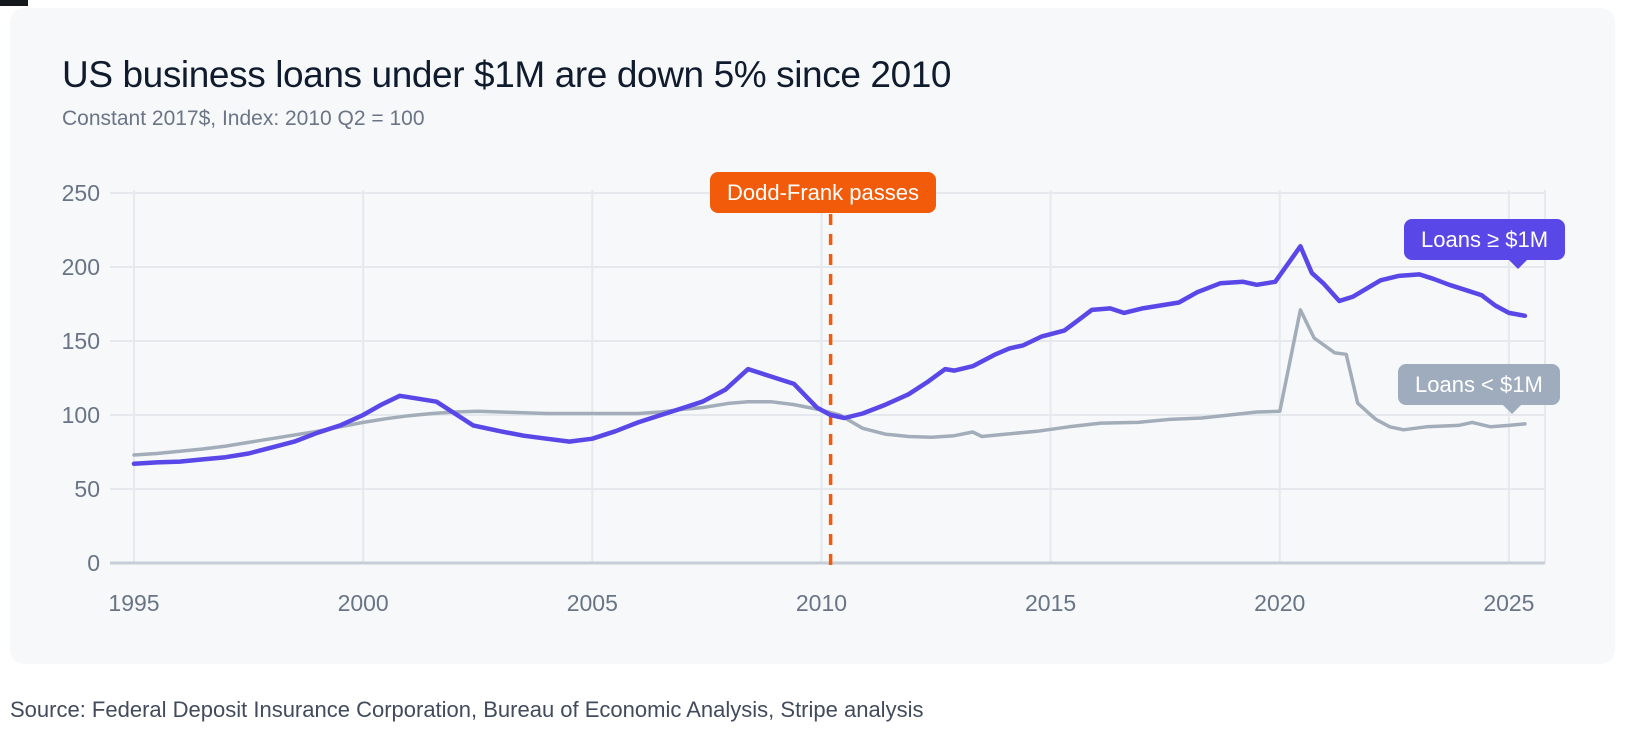  I want to click on series-badge-loans-ge-1m-label: Loans ≥ $1M, so click(1485, 239).